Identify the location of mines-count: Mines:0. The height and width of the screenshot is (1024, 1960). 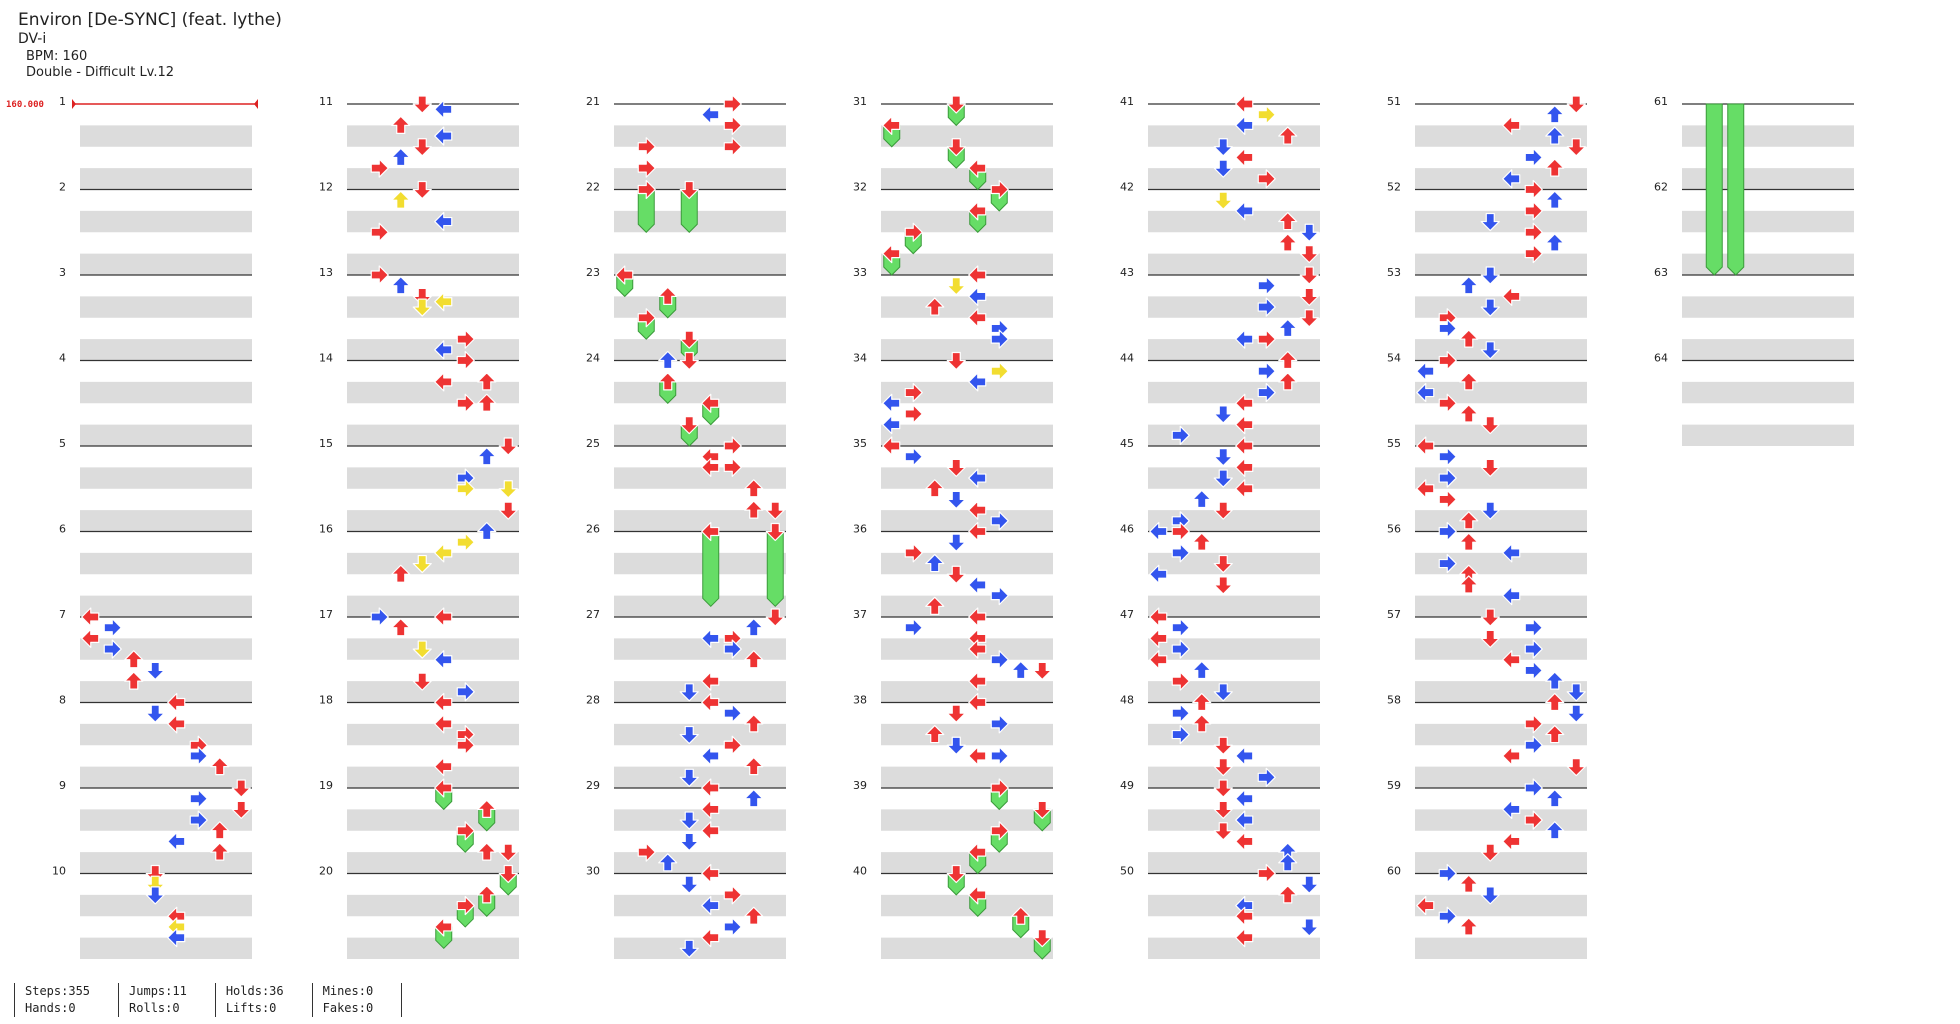
(348, 991).